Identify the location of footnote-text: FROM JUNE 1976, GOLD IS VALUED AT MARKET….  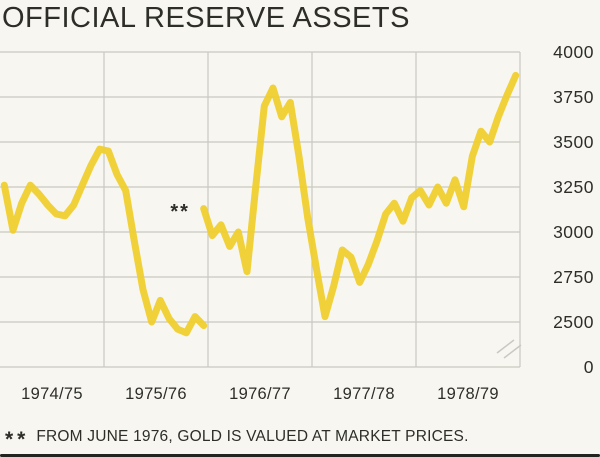
(252, 436).